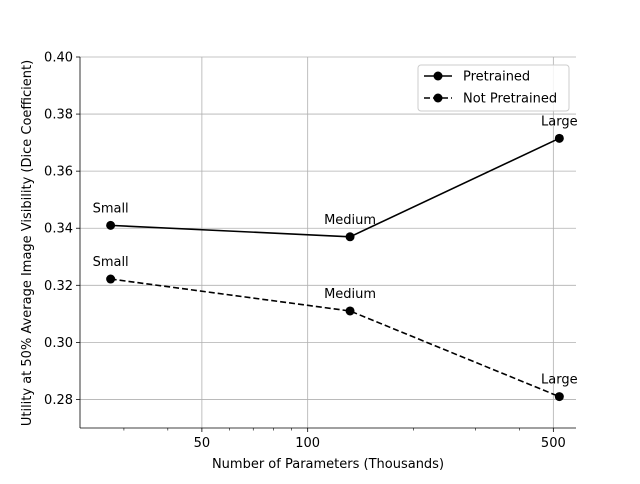 The image size is (640, 484). I want to click on y-tick-label: 0.28, so click(58, 400).